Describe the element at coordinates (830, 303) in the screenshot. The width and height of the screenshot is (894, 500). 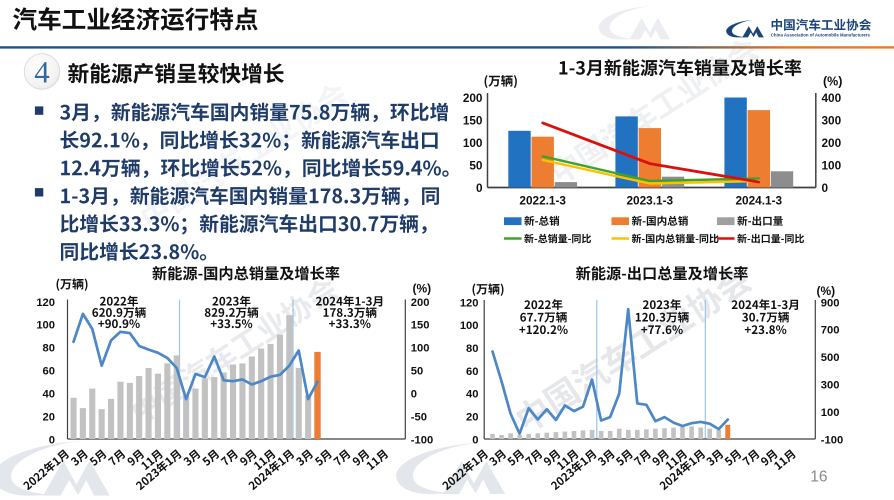
I see `svg-text: 900` at that location.